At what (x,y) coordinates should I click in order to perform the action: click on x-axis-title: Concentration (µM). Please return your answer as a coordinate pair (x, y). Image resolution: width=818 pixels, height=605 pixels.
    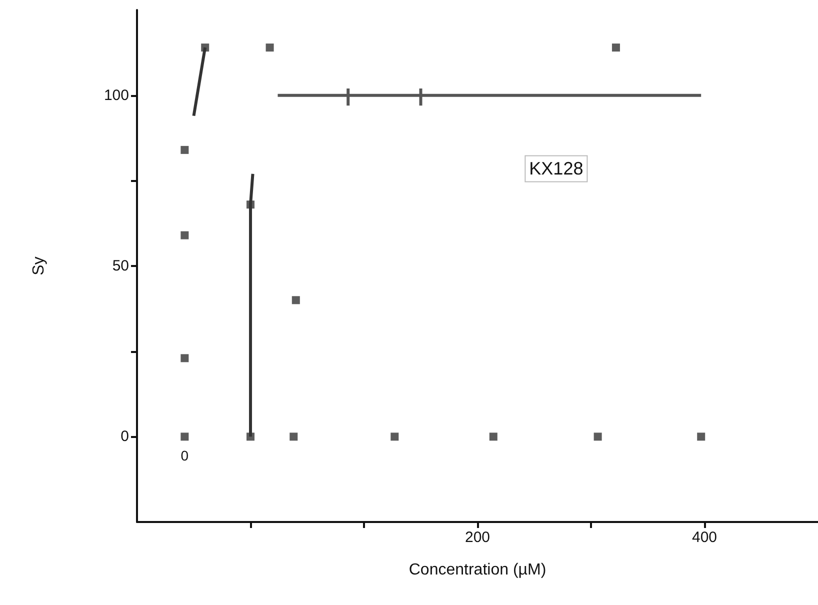
    Looking at the image, I should click on (477, 570).